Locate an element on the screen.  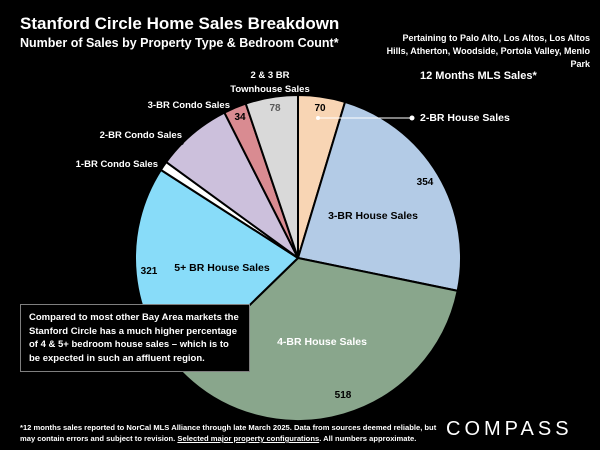
slice-value-label: 34 is located at coordinates (240, 117).